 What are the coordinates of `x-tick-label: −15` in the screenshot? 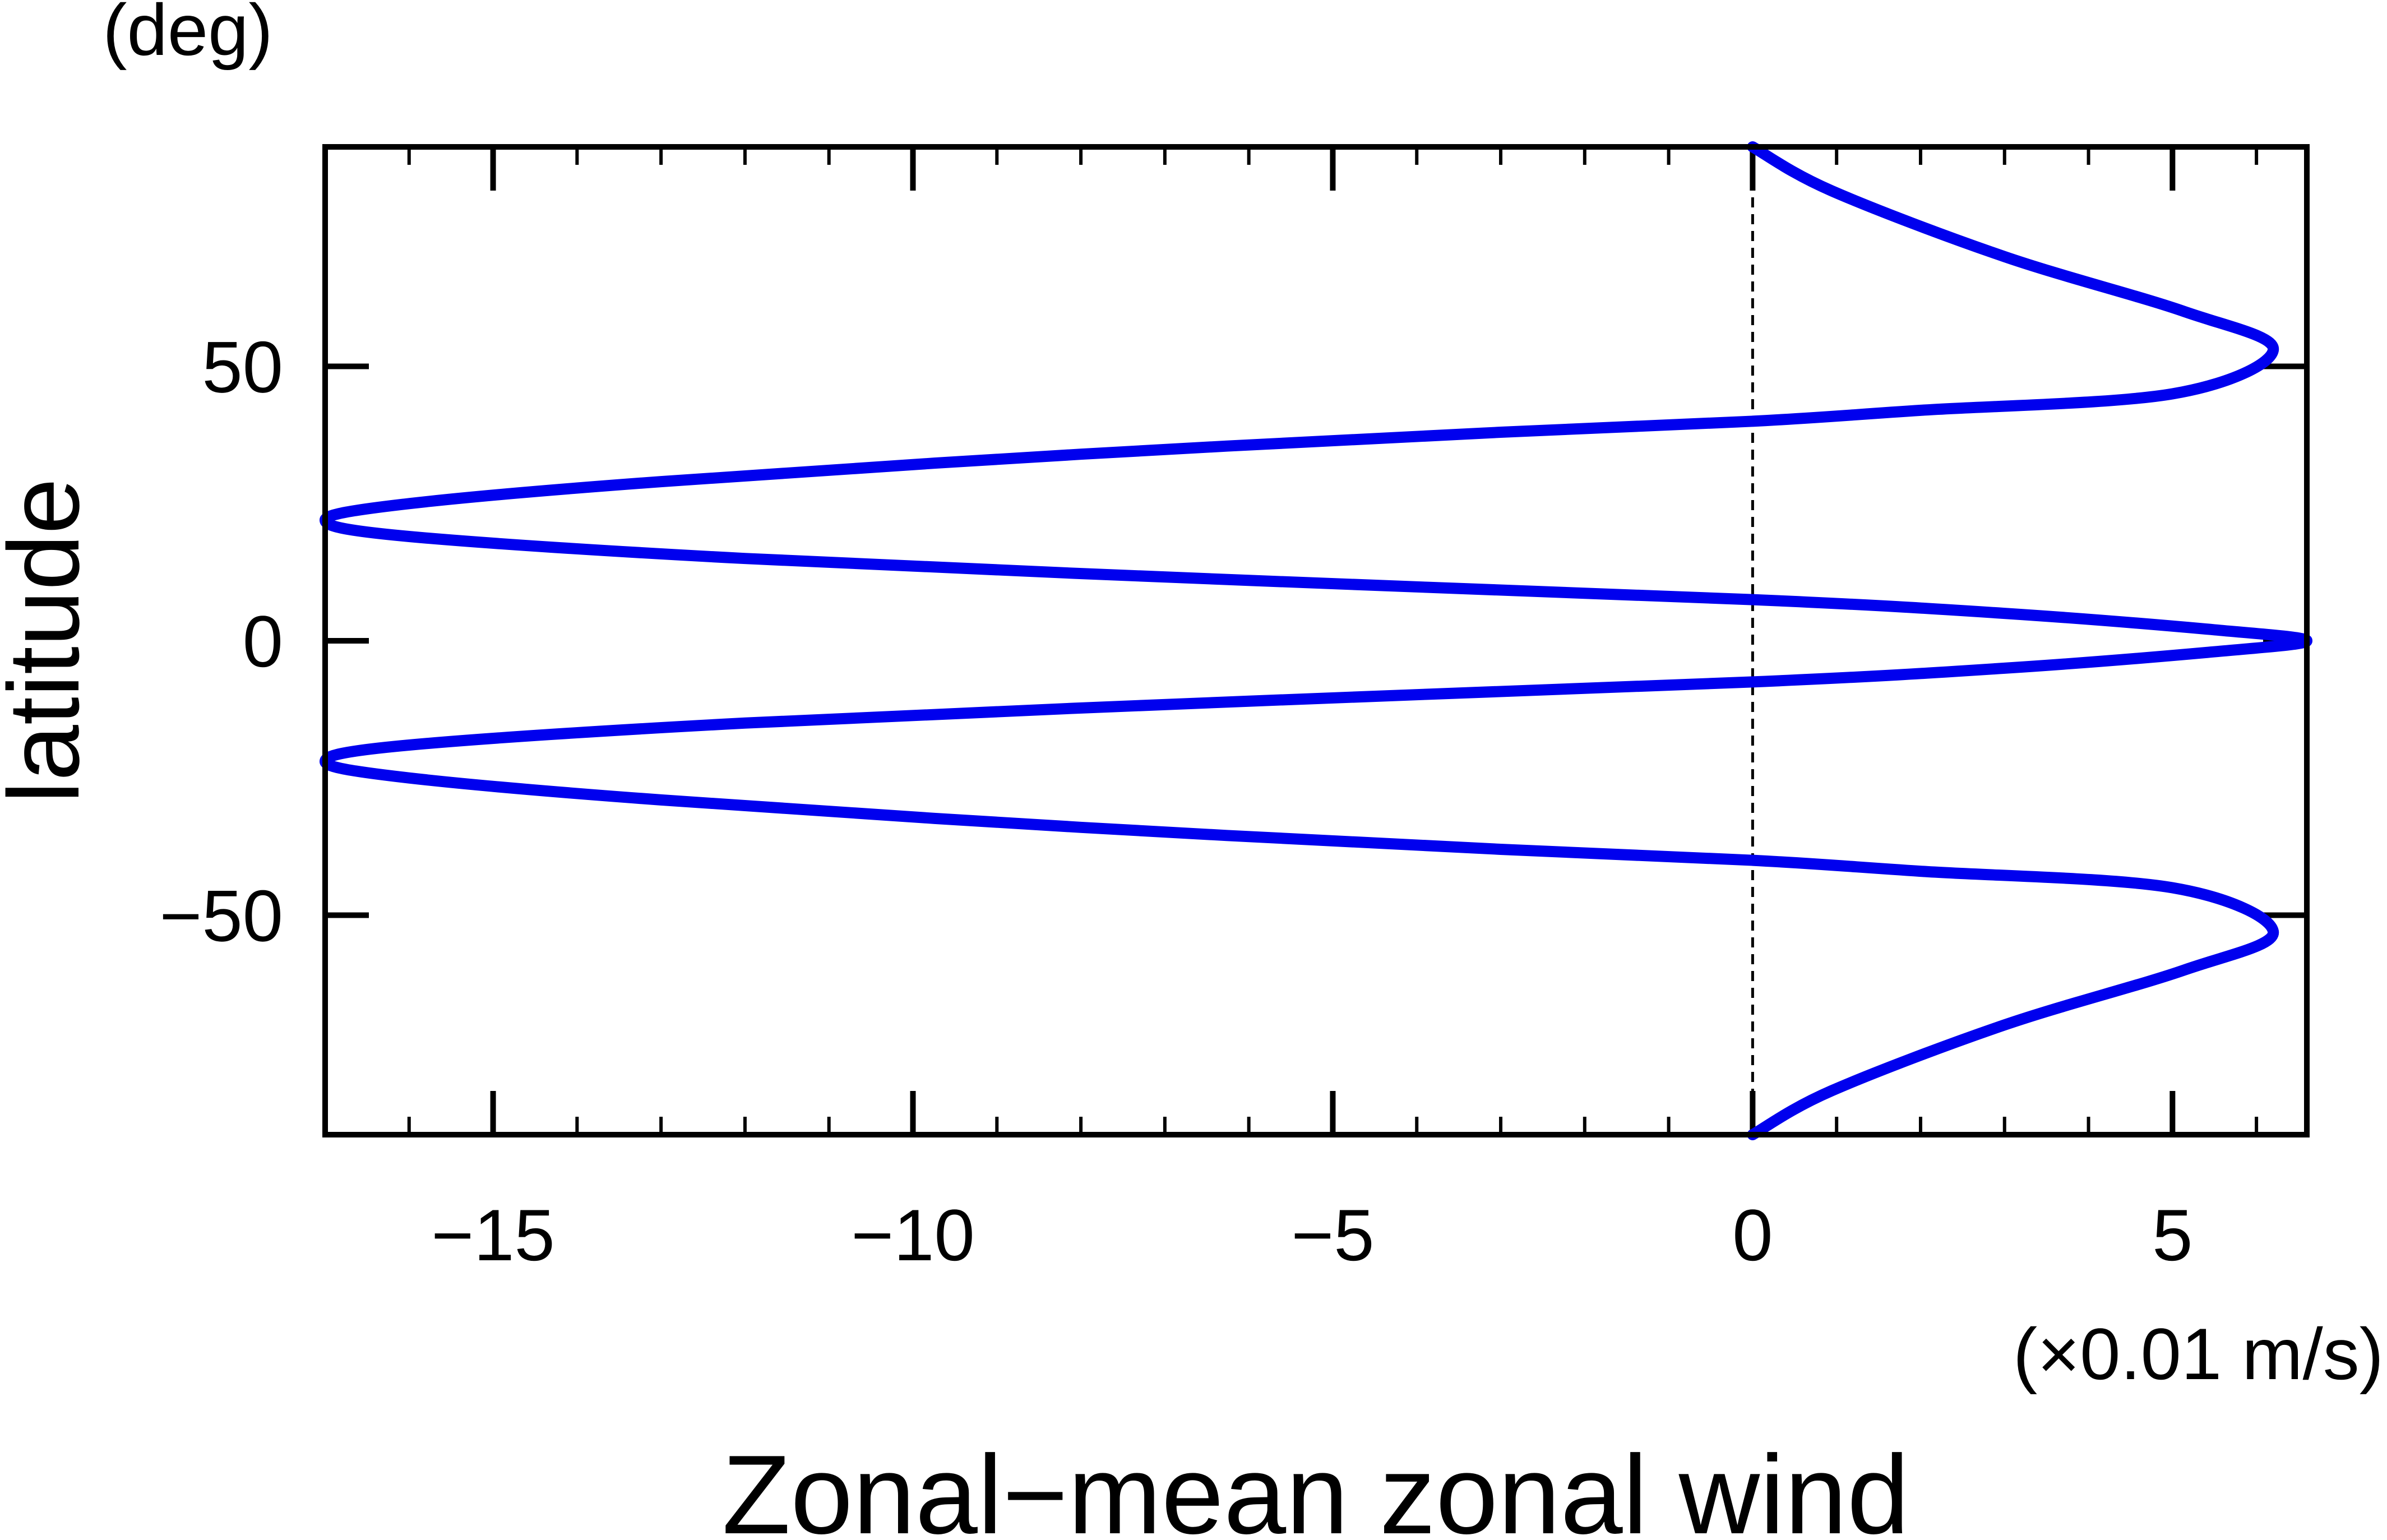 It's located at (493, 1235).